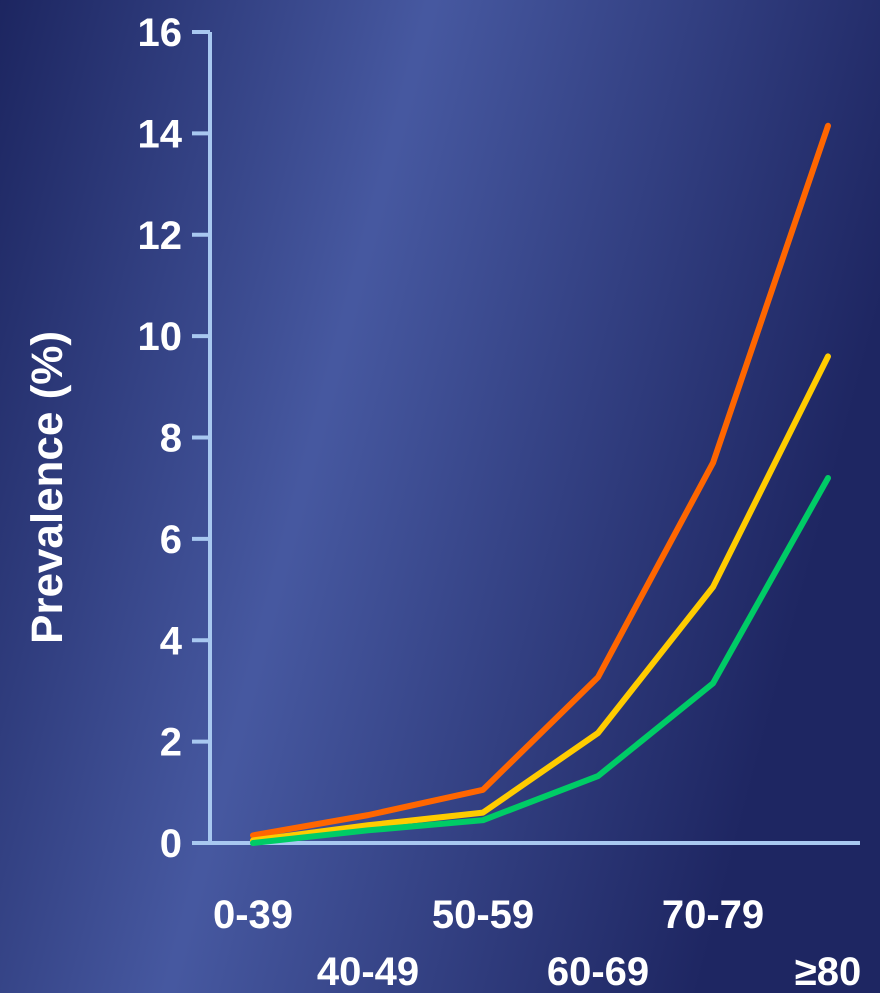 Image resolution: width=880 pixels, height=993 pixels. Describe the element at coordinates (160, 337) in the screenshot. I see `y-tick-label: 10` at that location.